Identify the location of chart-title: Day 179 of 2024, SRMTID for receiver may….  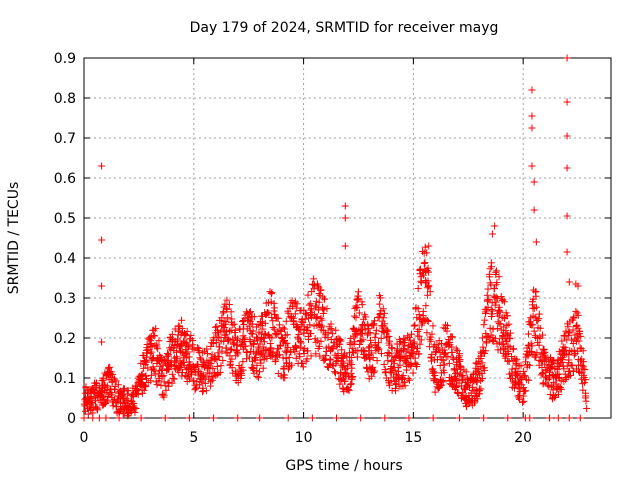
(344, 28).